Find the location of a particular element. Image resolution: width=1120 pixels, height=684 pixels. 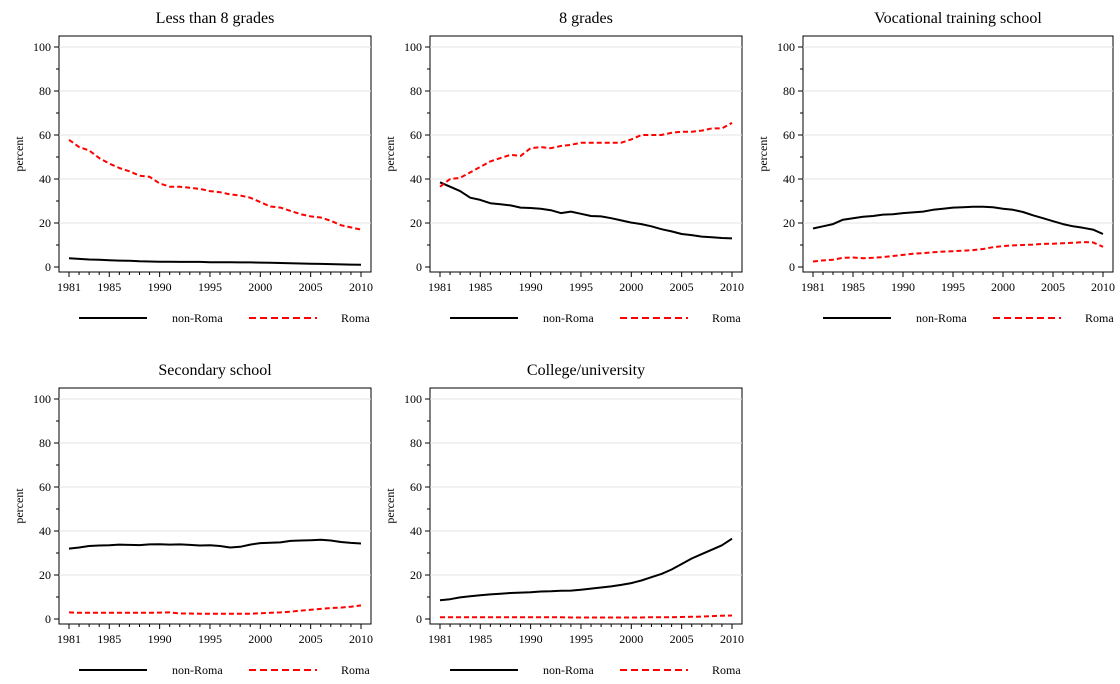

chart-title: Secondary school is located at coordinates (215, 370).